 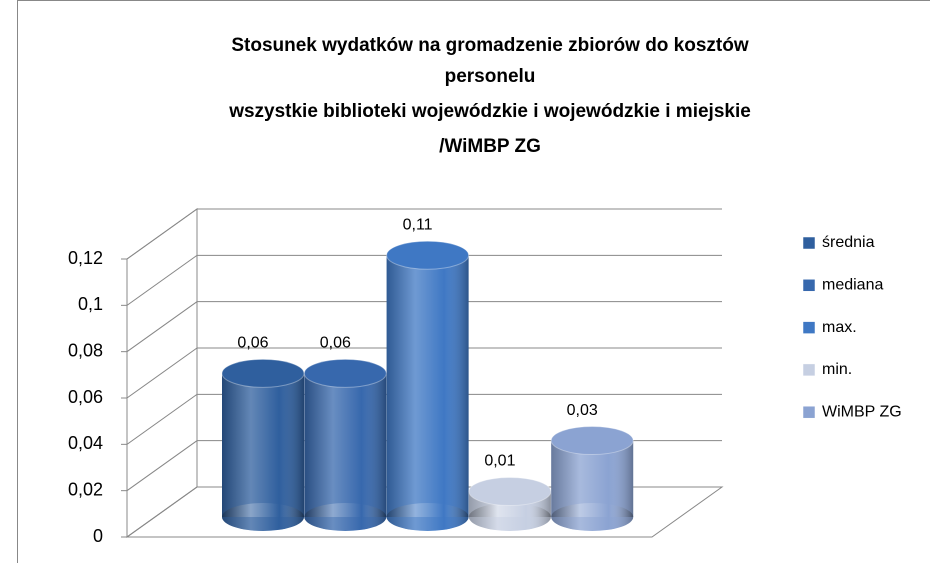 I want to click on legend-label: max., so click(x=839, y=327).